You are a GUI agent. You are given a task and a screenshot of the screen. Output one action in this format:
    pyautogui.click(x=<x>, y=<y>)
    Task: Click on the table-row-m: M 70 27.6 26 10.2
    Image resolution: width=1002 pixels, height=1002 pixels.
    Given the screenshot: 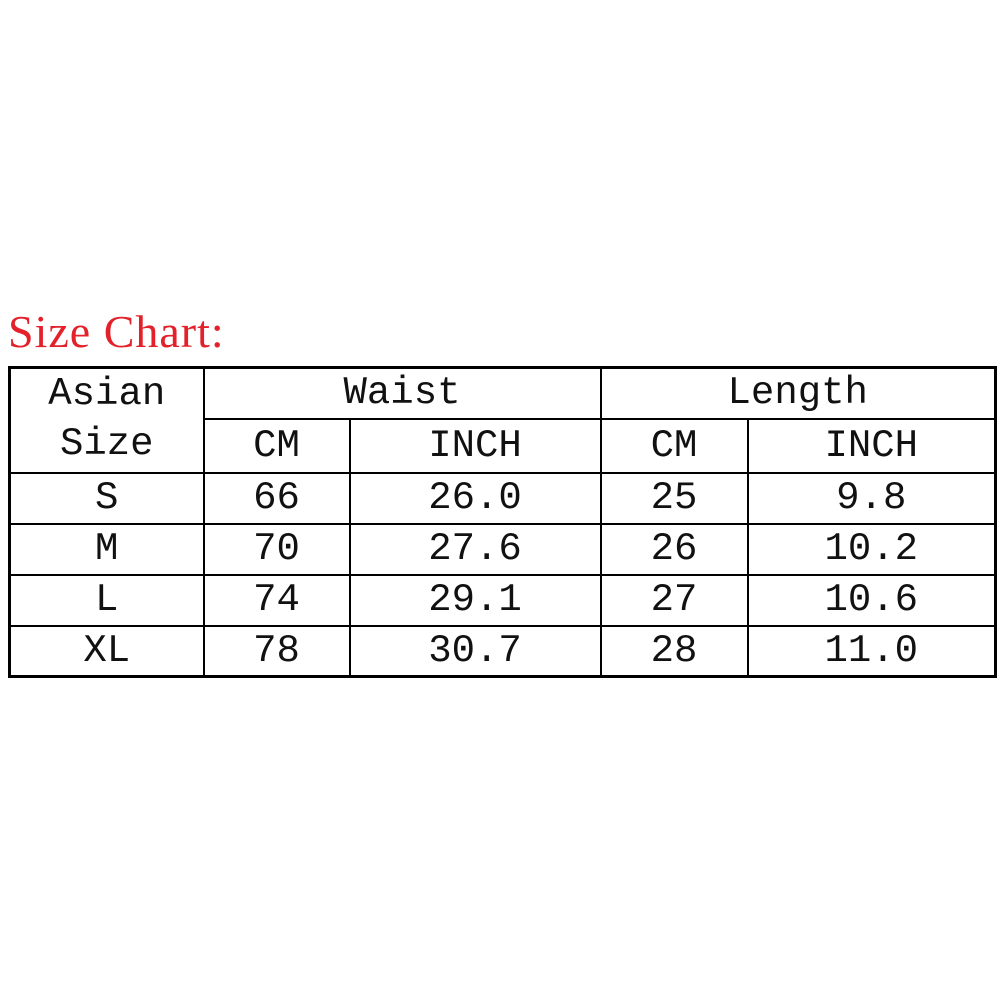 What is the action you would take?
    pyautogui.click(x=502, y=549)
    